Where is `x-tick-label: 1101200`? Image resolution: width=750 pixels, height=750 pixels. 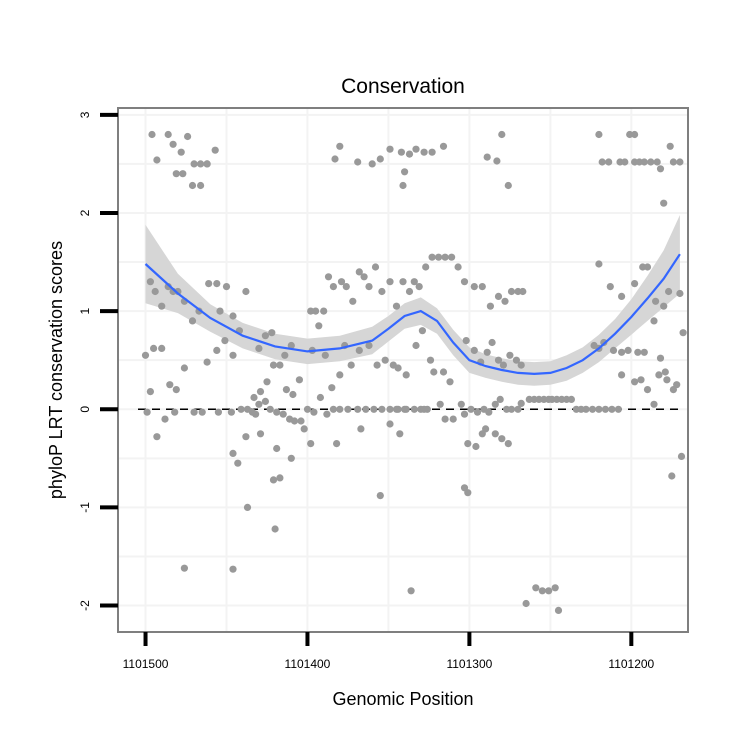
x-tick-label: 1101200 is located at coordinates (631, 664).